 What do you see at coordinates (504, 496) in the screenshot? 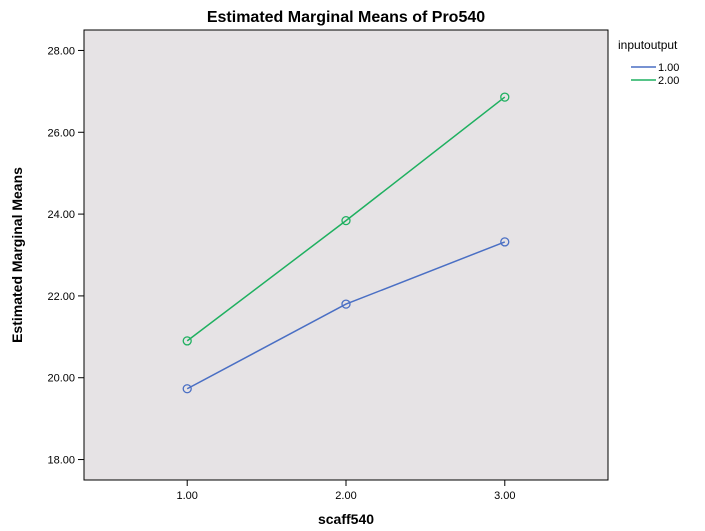
I see `x-tick-label: 3.00` at bounding box center [504, 496].